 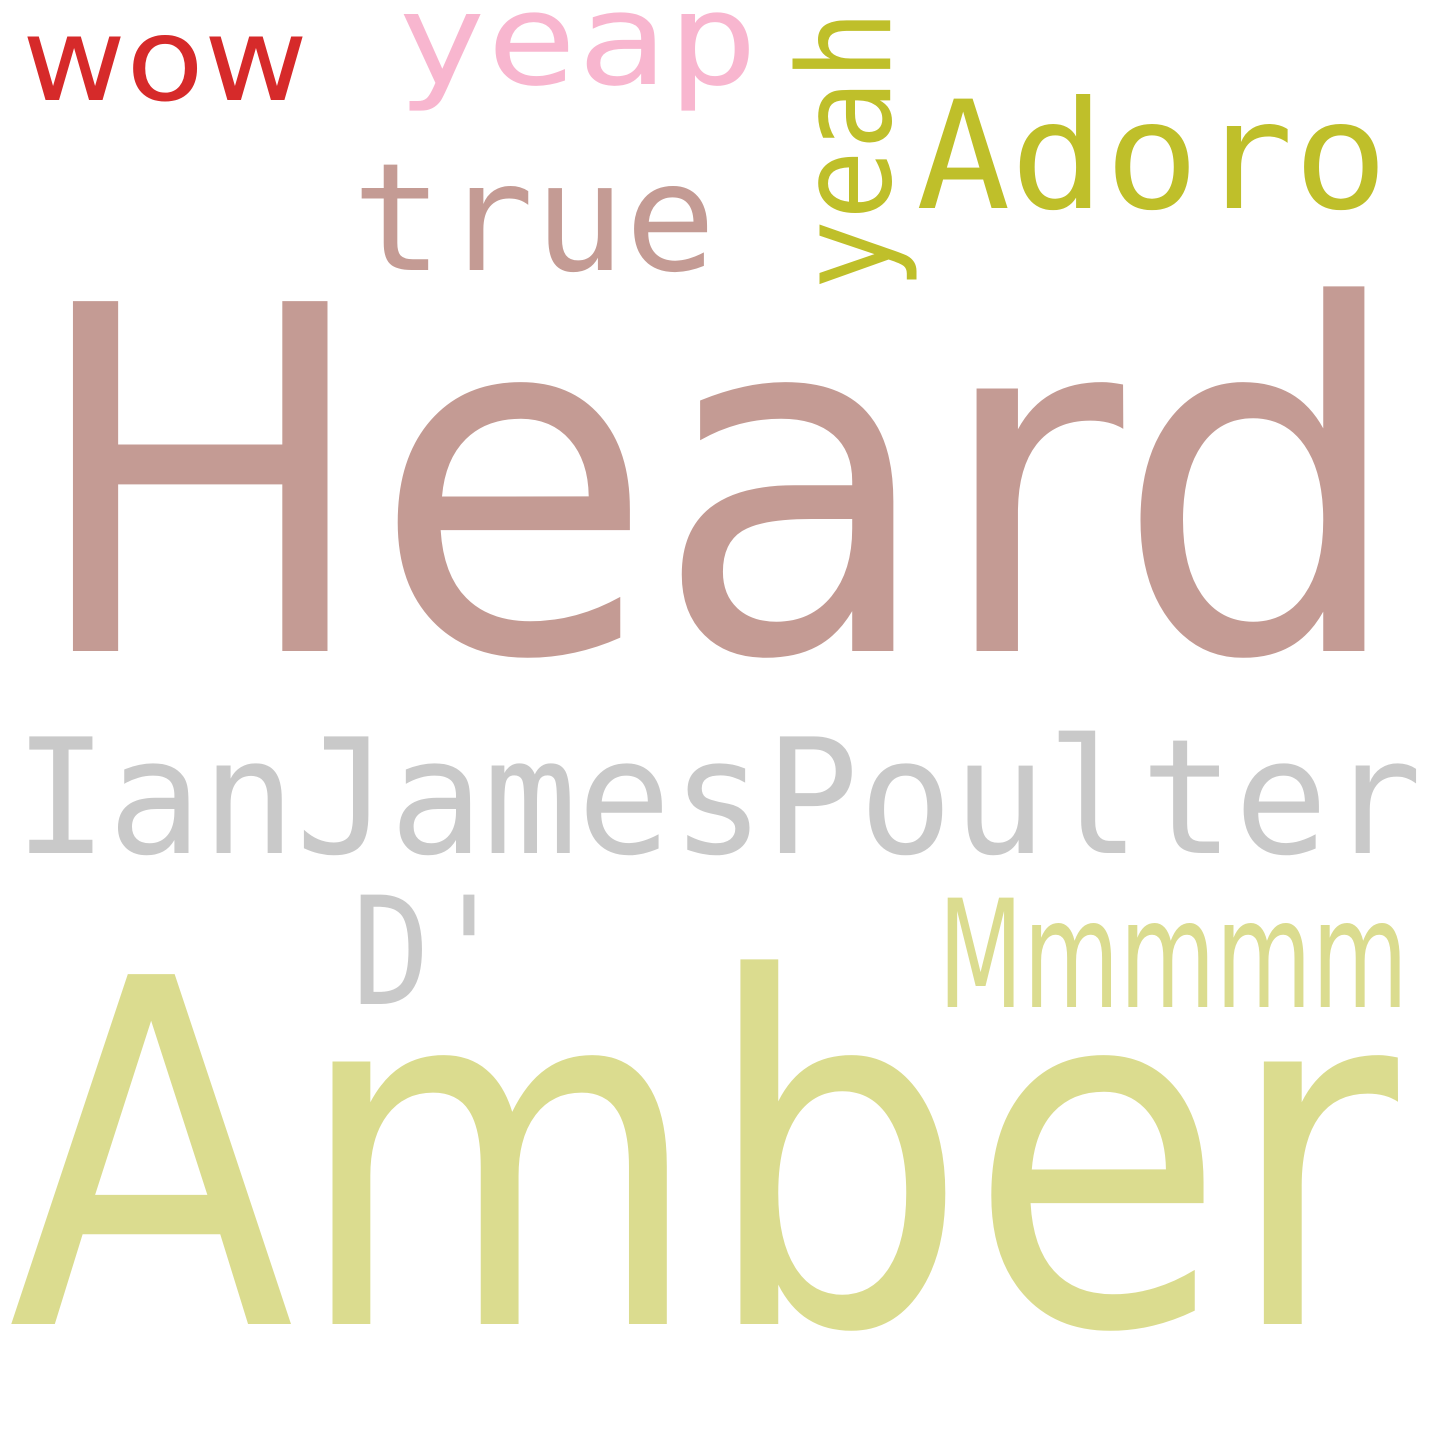 I want to click on word-ianjamespoulter: IanJamesPoulter, so click(x=718, y=797).